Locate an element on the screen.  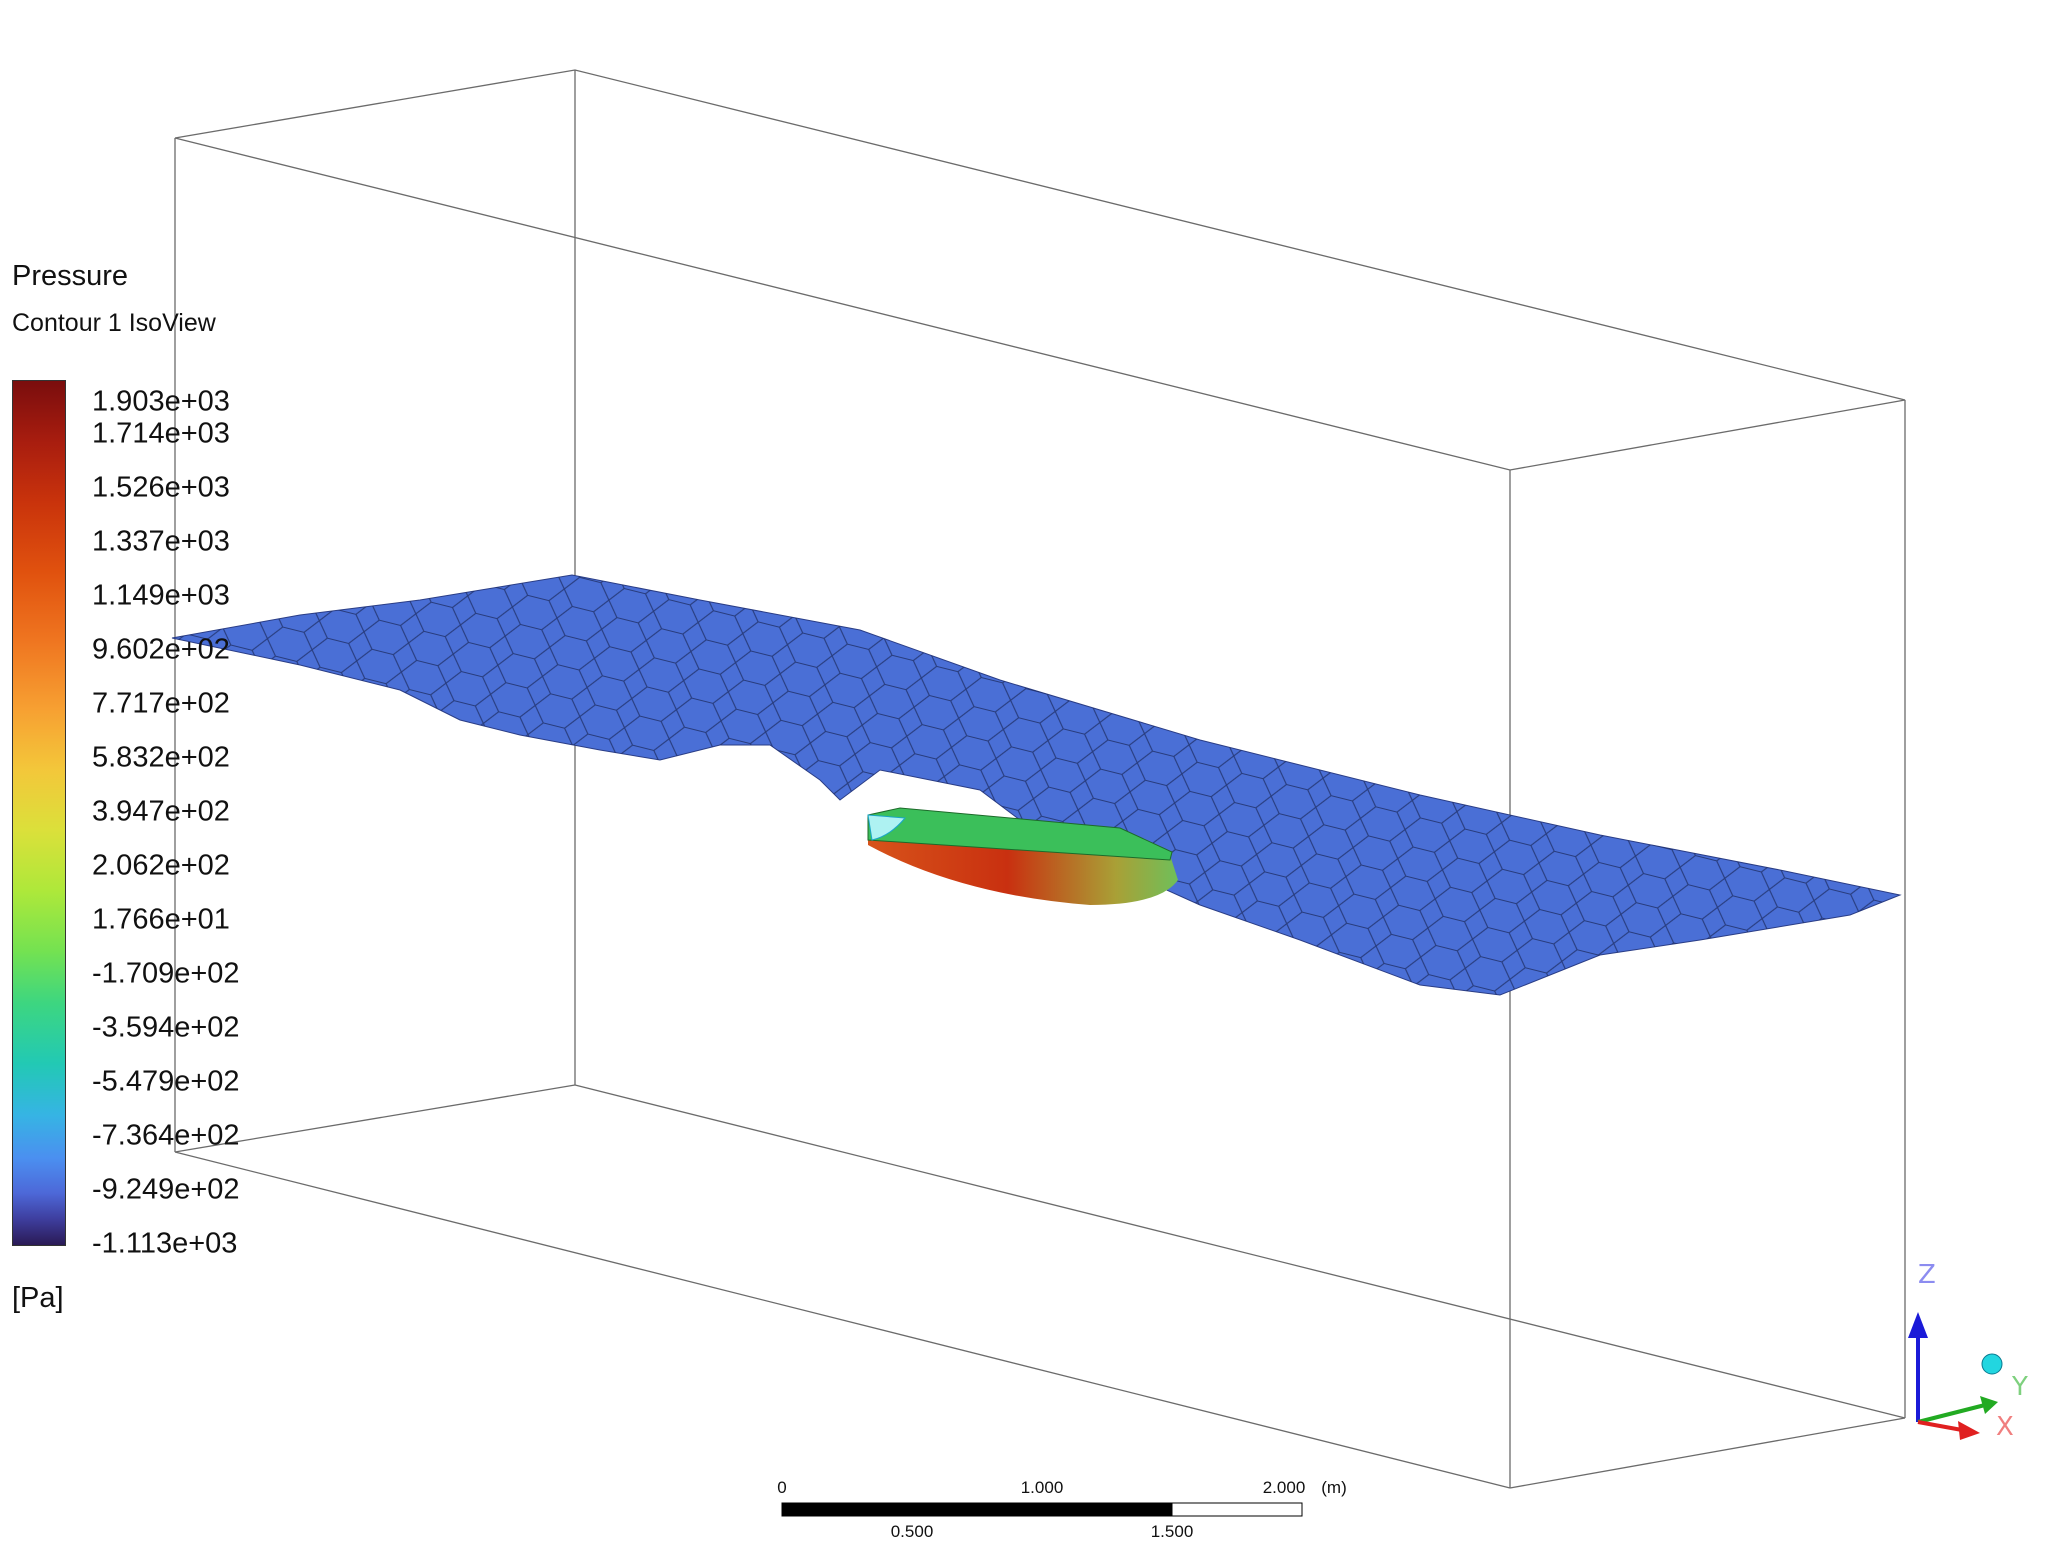
color-bar-tick-label: -9.249e+02 is located at coordinates (166, 1189).